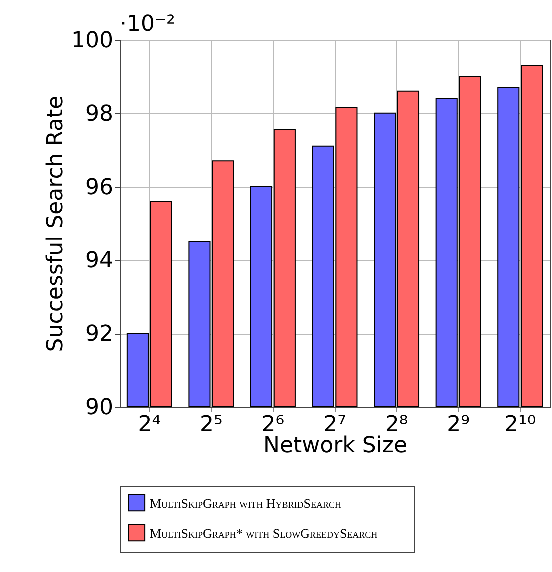 This screenshot has height=572, width=552. I want to click on y-tick-label: 98, so click(100, 114).